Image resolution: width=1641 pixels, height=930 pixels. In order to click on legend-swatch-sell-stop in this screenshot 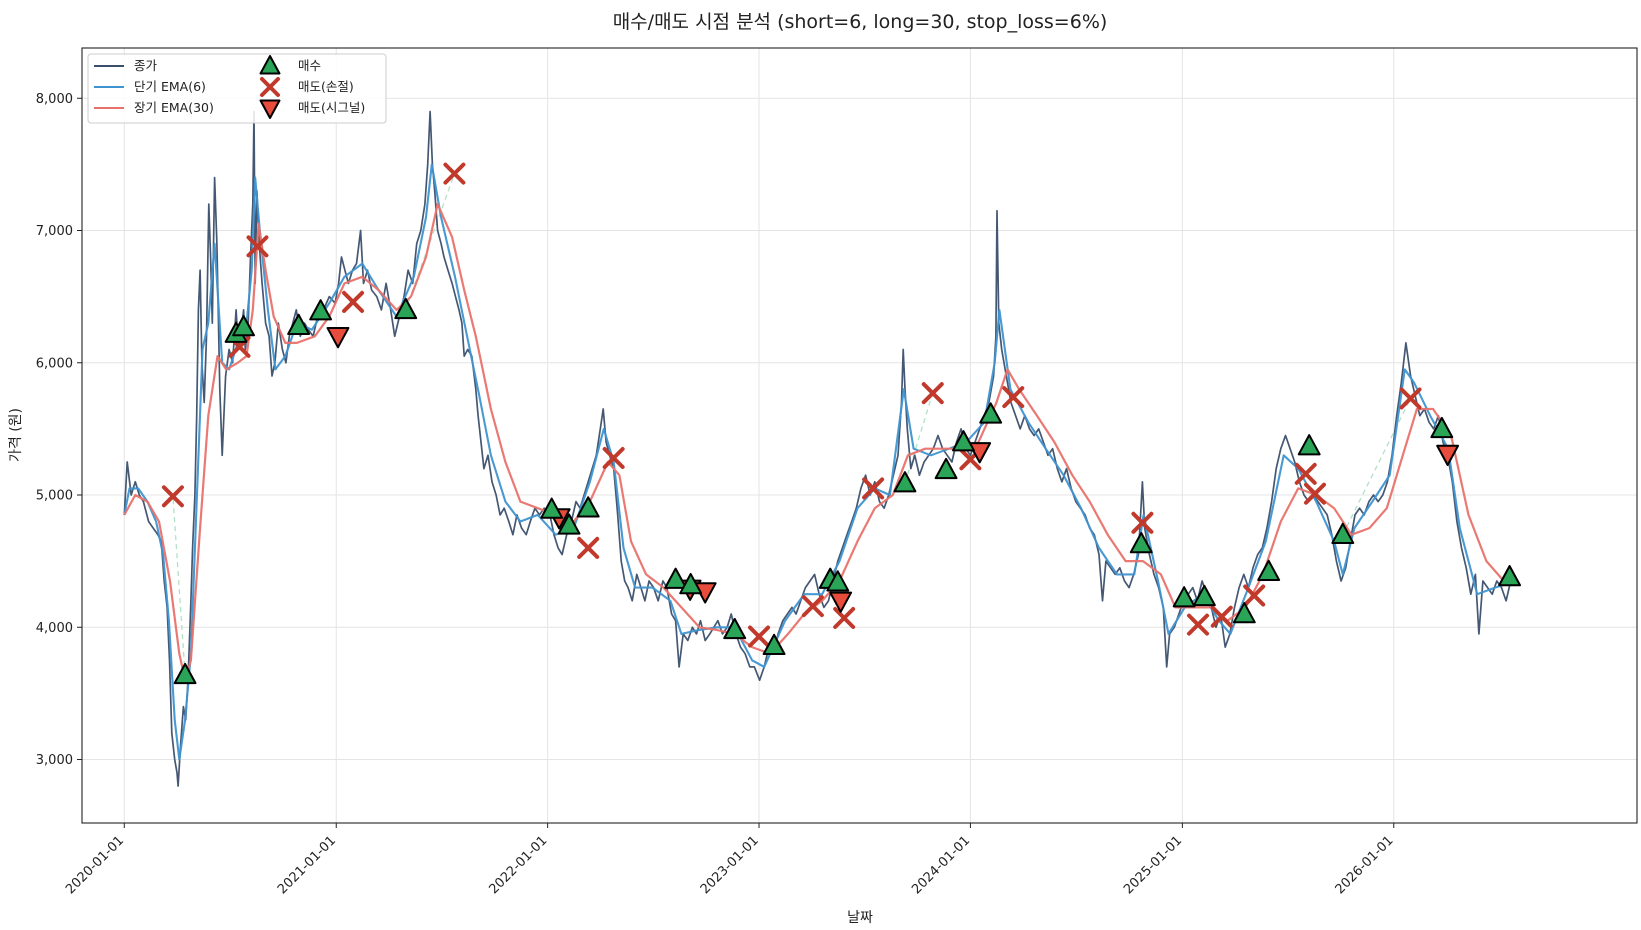, I will do `click(270, 87)`.